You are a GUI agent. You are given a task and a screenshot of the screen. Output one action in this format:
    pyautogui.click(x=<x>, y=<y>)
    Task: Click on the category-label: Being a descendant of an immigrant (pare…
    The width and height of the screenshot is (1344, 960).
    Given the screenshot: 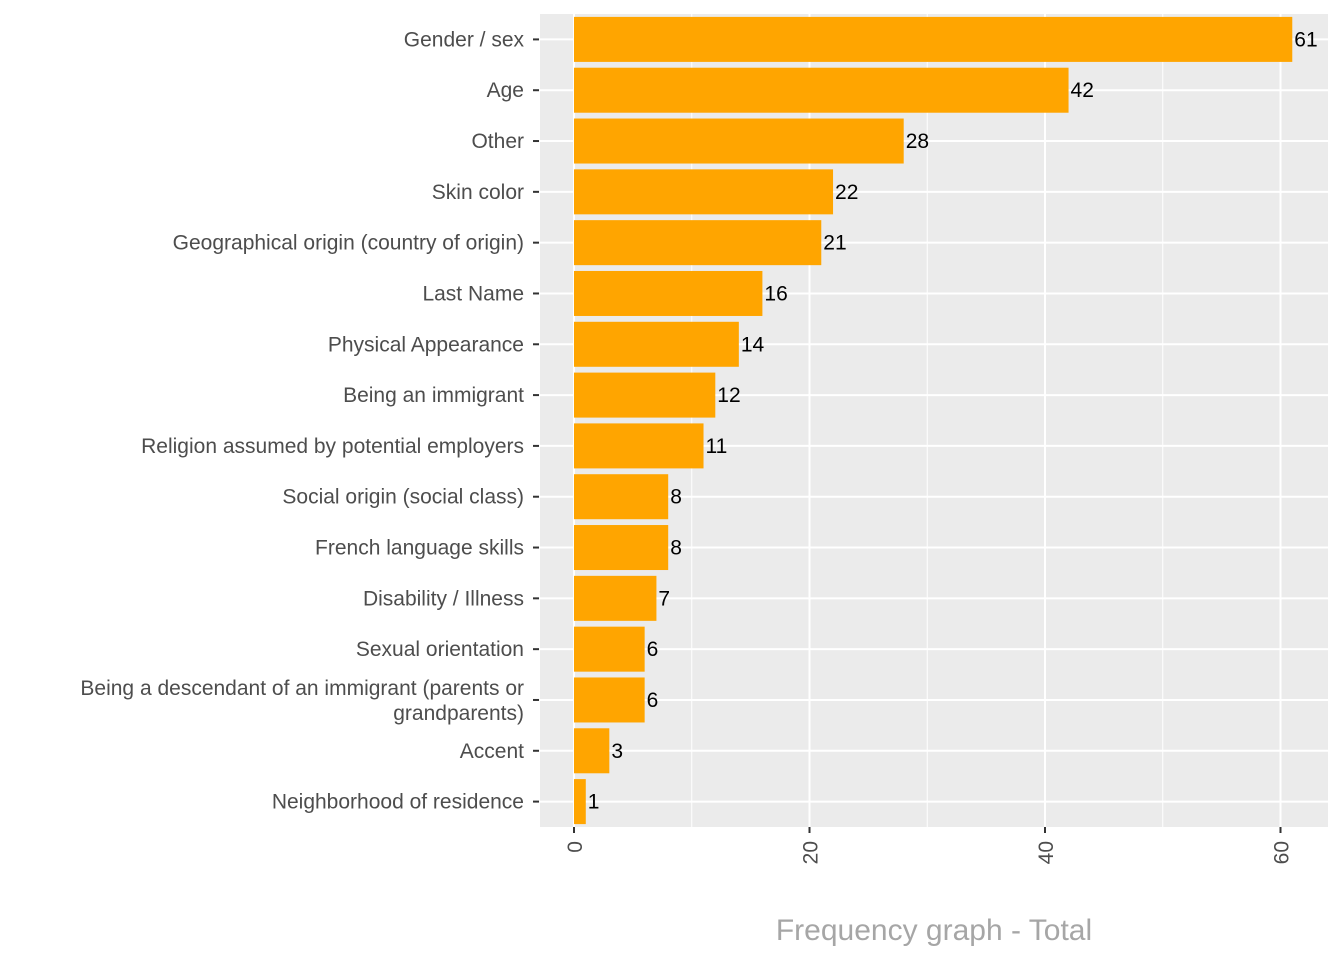 What is the action you would take?
    pyautogui.click(x=302, y=701)
    